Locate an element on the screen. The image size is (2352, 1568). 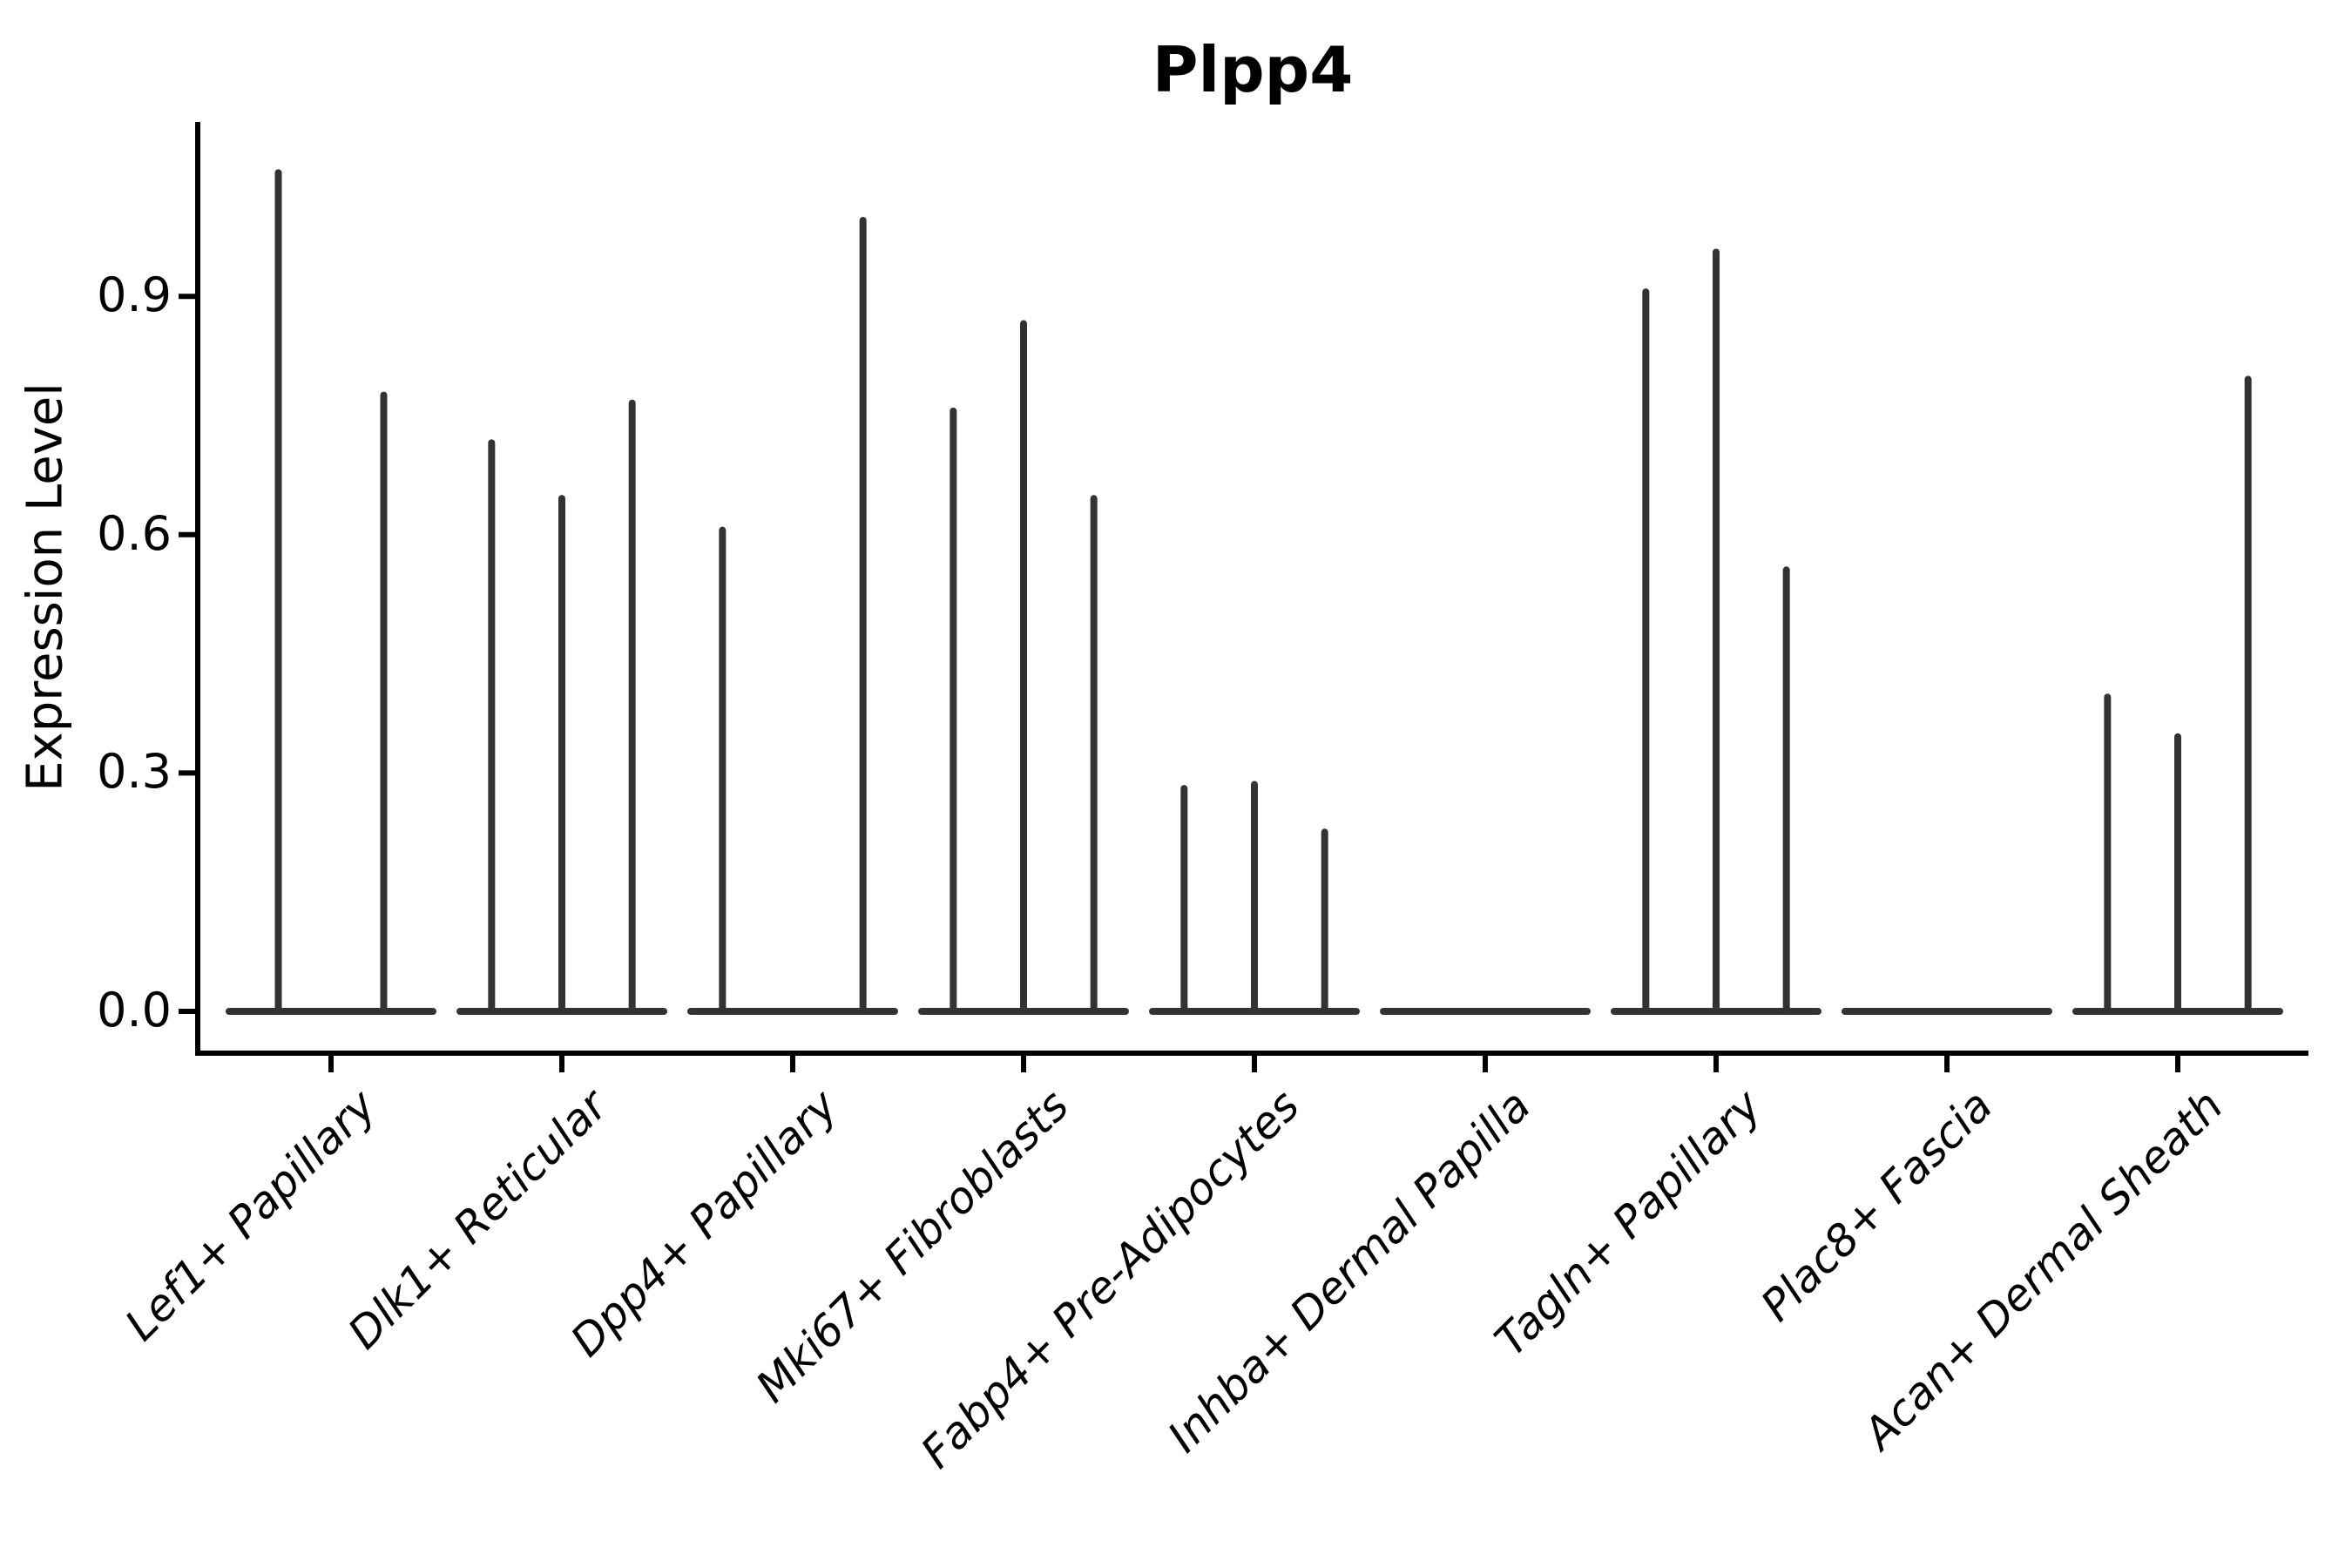
y-tick-label: 0.0 is located at coordinates (134, 1011).